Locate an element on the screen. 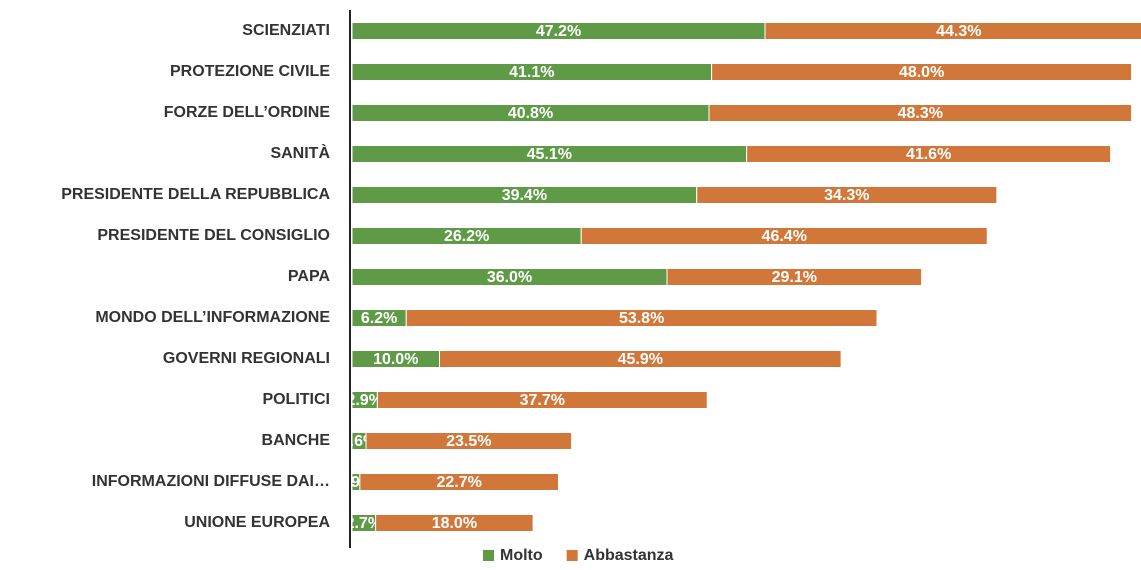 The width and height of the screenshot is (1141, 570). y-tick-label: PRESIDENTE DELLA REPUBBLICA is located at coordinates (195, 194).